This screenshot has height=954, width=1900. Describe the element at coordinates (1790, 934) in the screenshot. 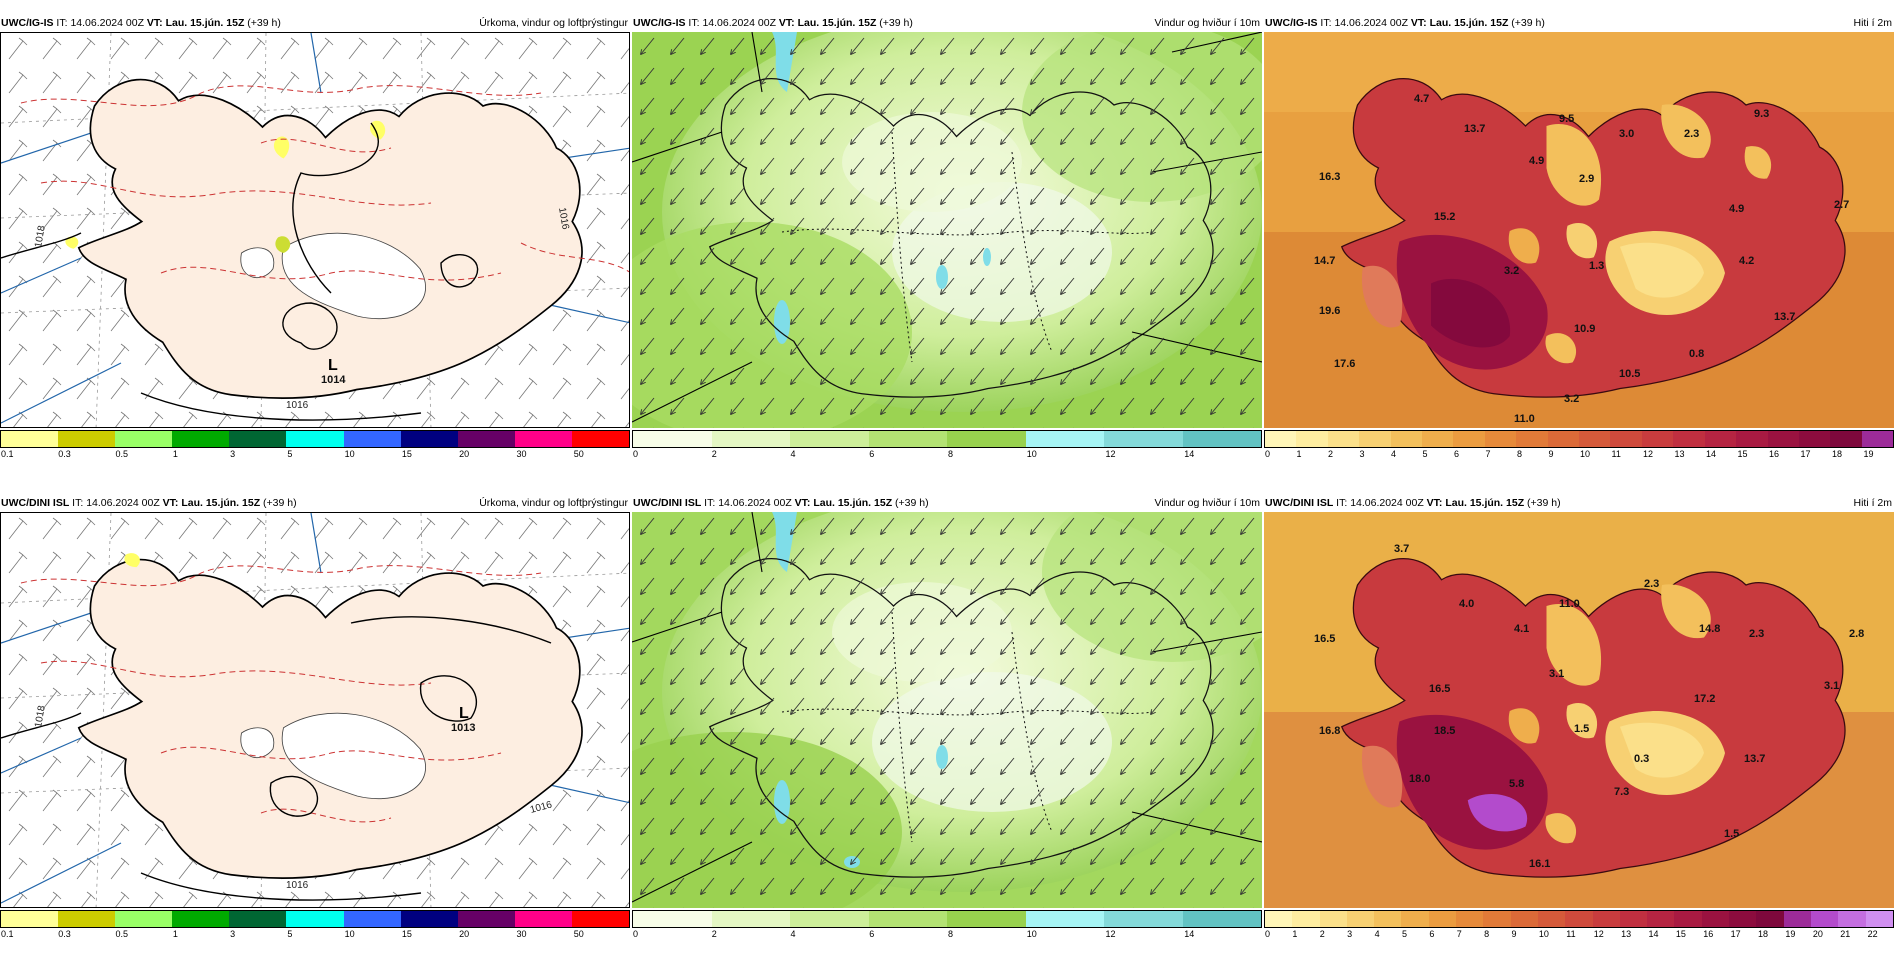

I see `temp-tick-label: 19` at that location.